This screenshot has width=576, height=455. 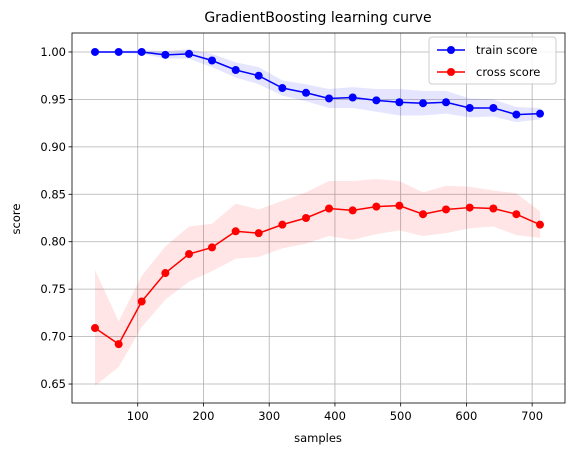 I want to click on x-axis-ticks: 100 200 300 400 500 600 700, so click(x=335, y=413).